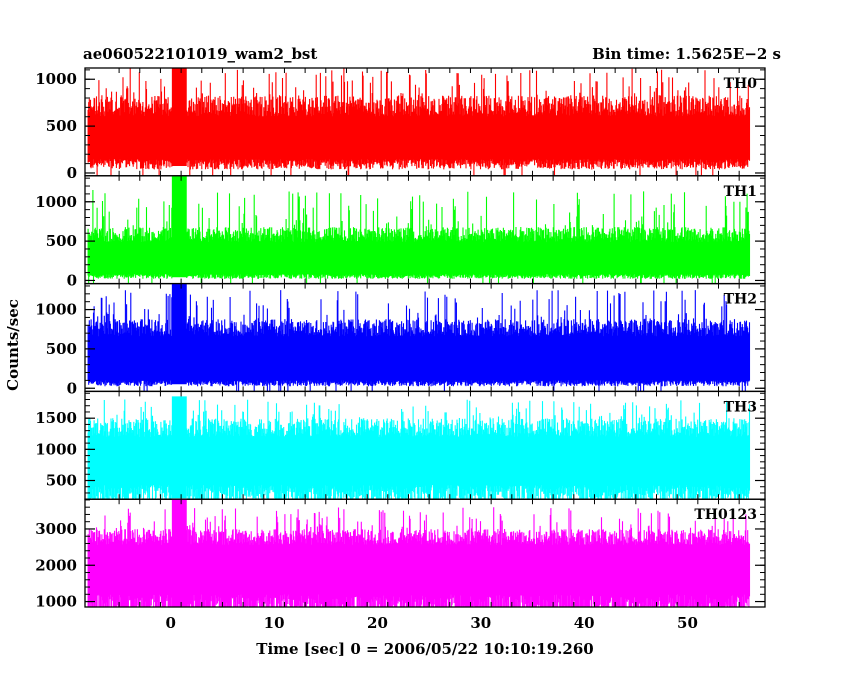 The height and width of the screenshot is (680, 850). Describe the element at coordinates (419, 553) in the screenshot. I see `series-th0123` at that location.